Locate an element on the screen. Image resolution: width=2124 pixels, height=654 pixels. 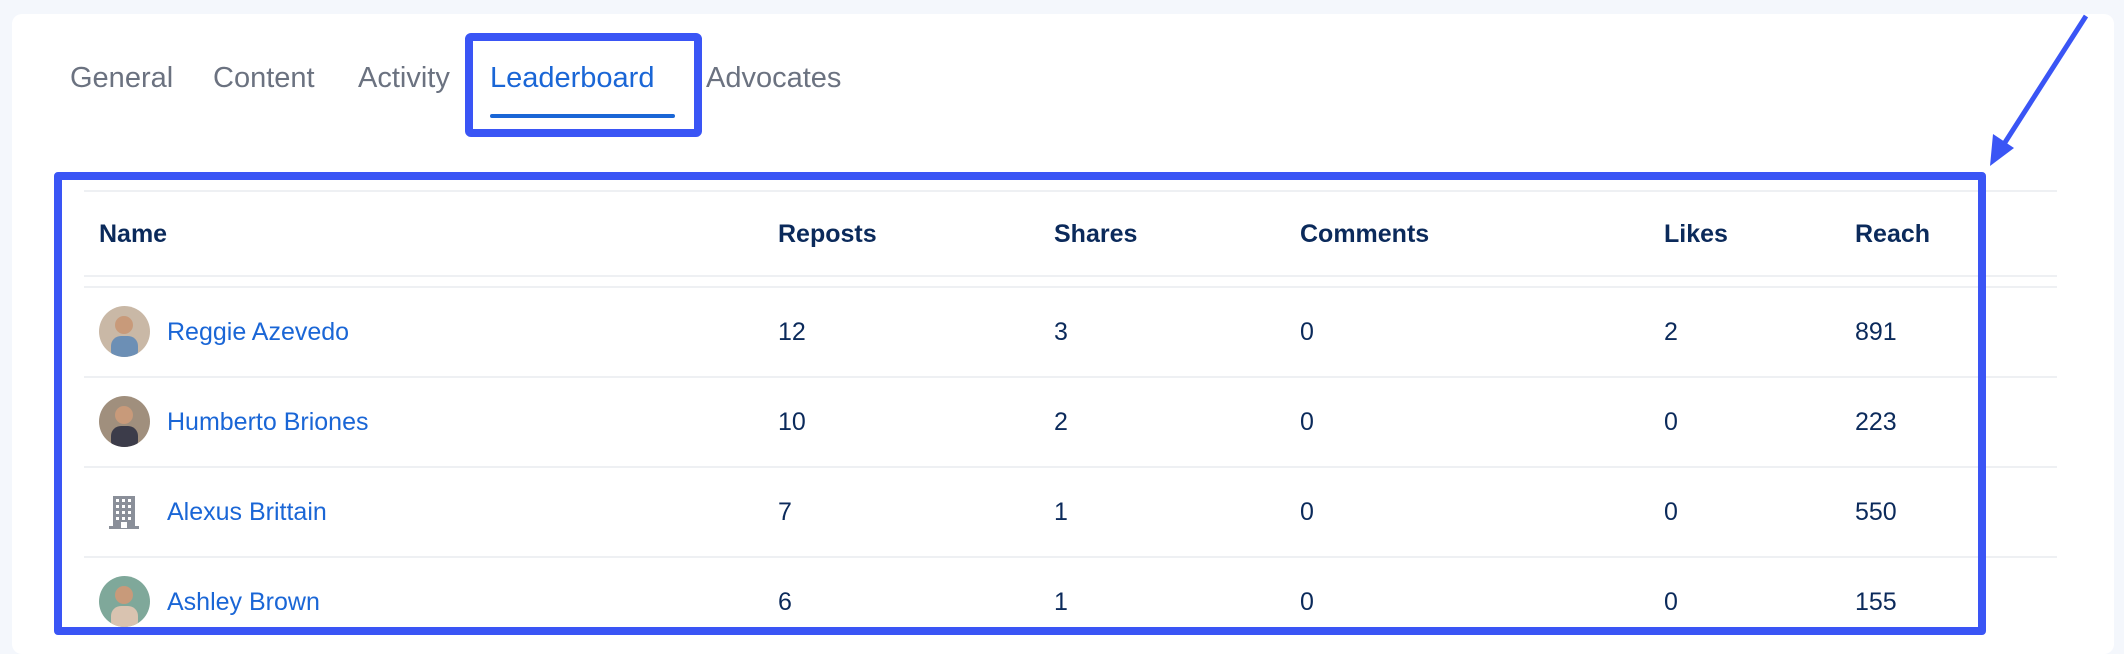
cell-shares: 2 is located at coordinates (1061, 422).